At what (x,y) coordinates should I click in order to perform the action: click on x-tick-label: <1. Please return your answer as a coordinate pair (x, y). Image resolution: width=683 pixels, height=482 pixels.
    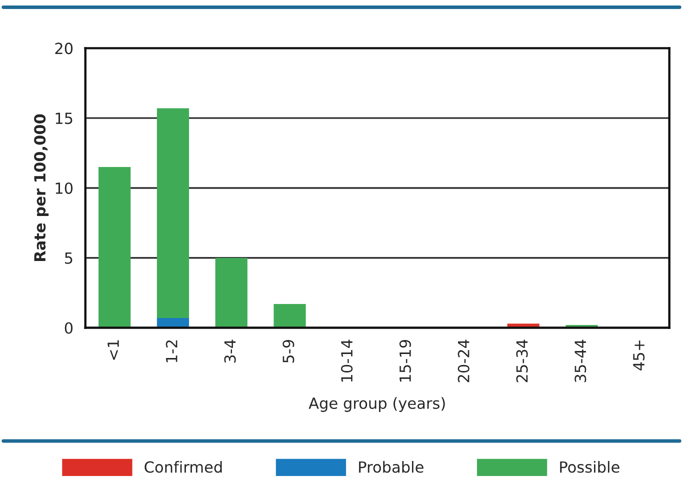
    Looking at the image, I should click on (113, 350).